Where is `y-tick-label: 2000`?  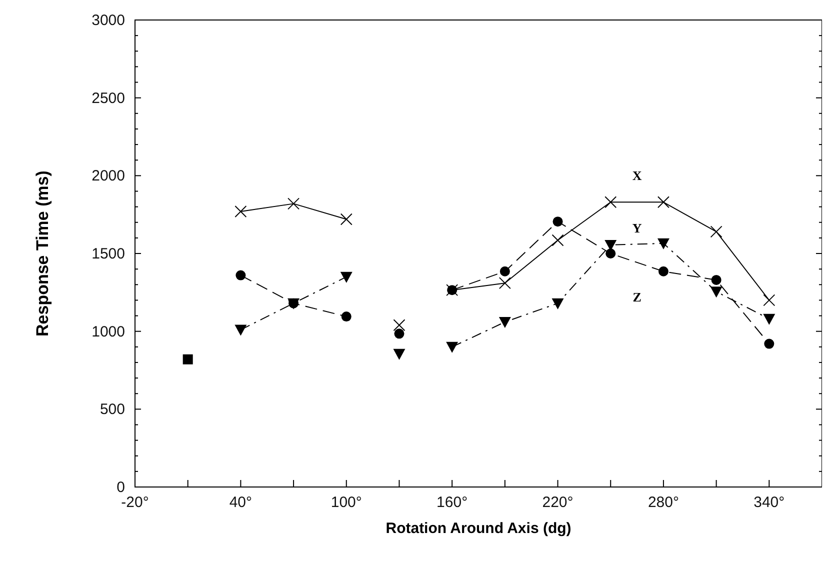
y-tick-label: 2000 is located at coordinates (108, 176).